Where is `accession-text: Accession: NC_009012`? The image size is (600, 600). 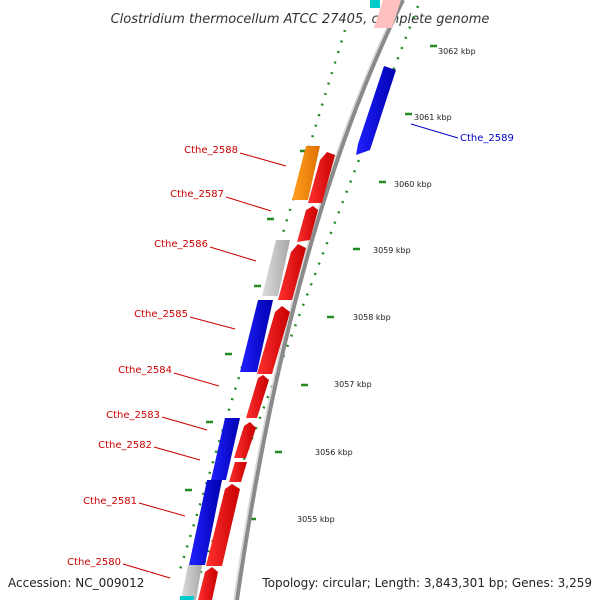
accession-text: Accession: NC_009012 is located at coordinates (76, 583).